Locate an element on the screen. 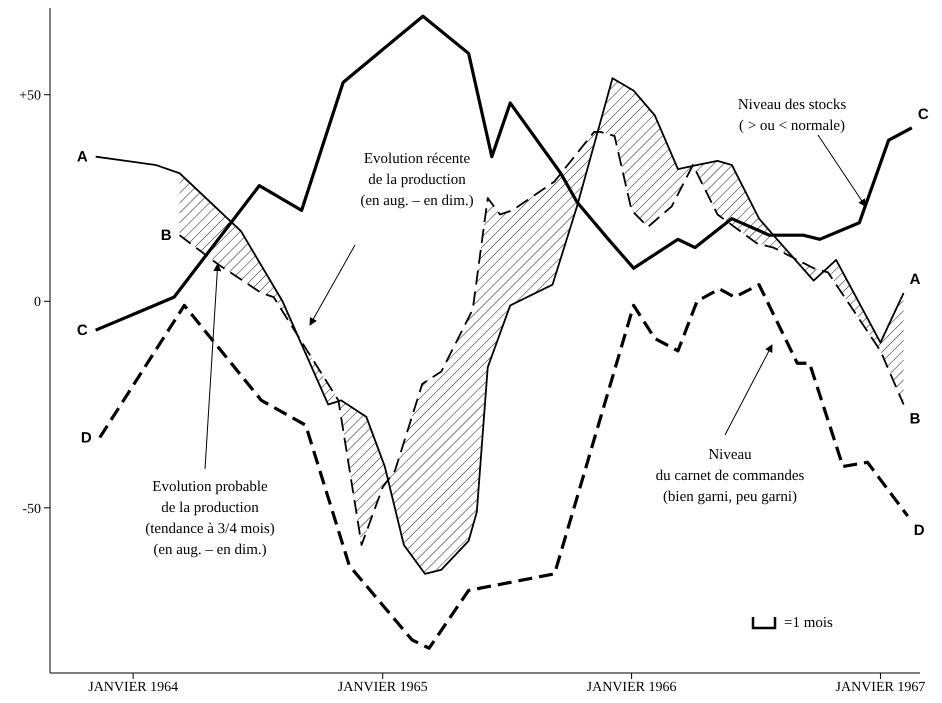  x-tick-label: JANVIER 1967 is located at coordinates (881, 687).